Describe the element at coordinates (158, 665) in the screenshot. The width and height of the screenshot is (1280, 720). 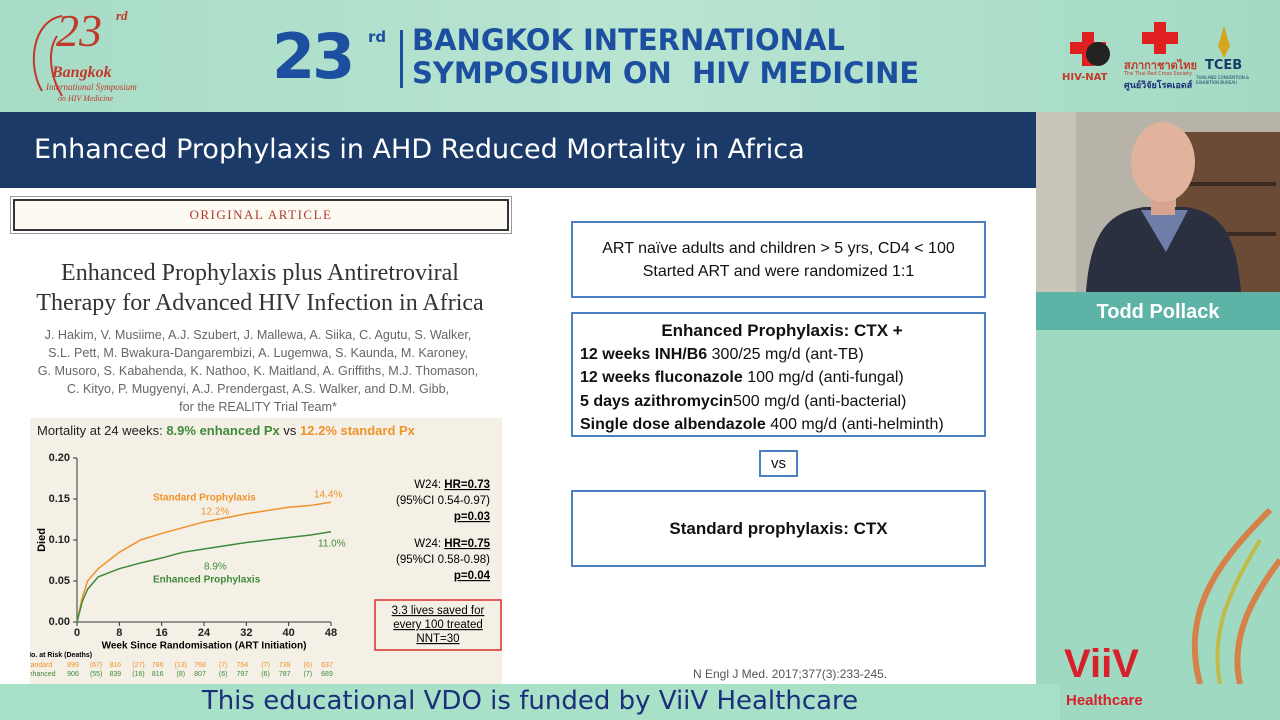
I see `risk-count: 786` at that location.